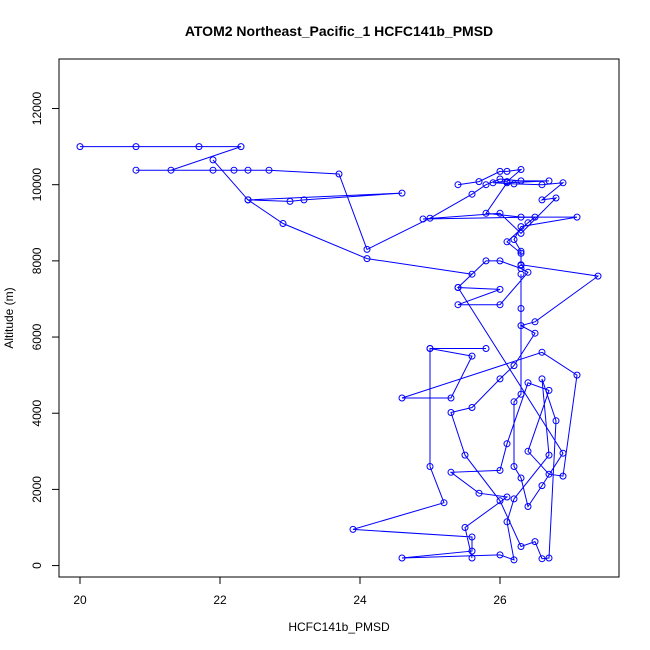  What do you see at coordinates (9, 317) in the screenshot?
I see `y-axis-label: Altitude (m)` at bounding box center [9, 317].